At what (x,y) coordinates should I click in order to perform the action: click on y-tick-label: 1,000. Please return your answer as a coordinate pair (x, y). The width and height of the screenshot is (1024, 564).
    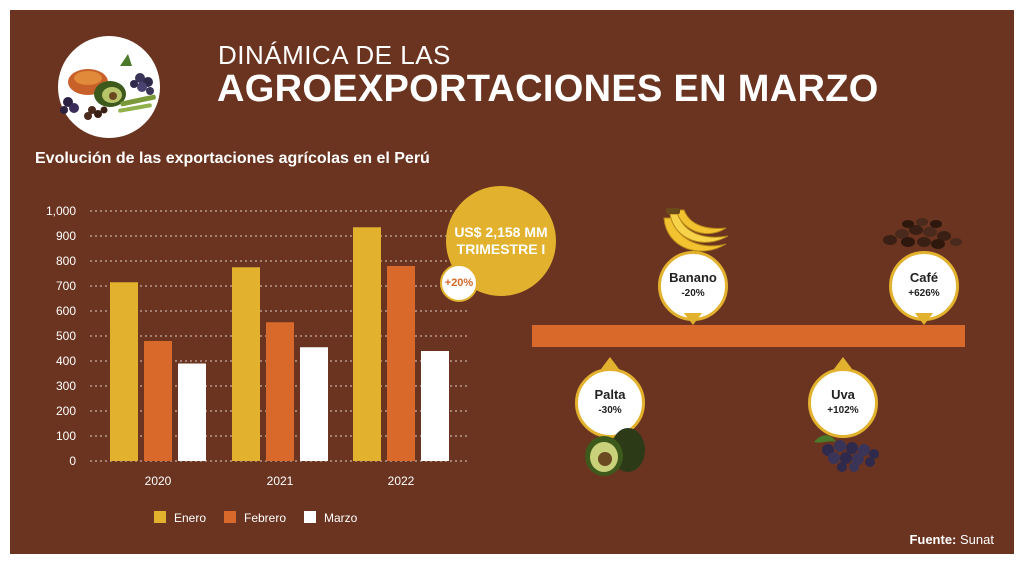
    Looking at the image, I should click on (61, 211).